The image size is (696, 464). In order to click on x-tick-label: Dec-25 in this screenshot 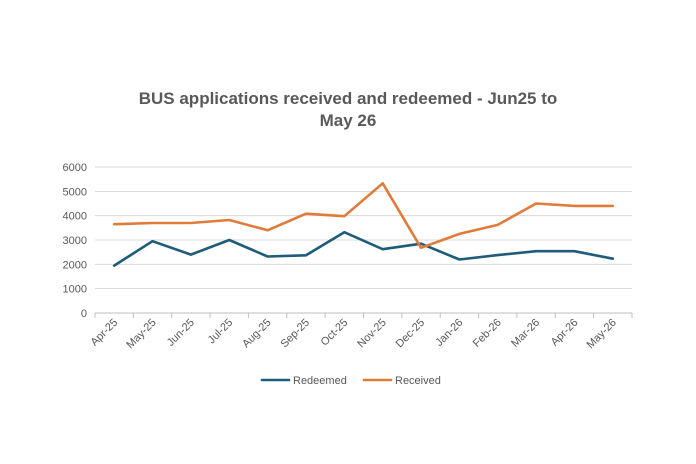, I will do `click(411, 334)`.